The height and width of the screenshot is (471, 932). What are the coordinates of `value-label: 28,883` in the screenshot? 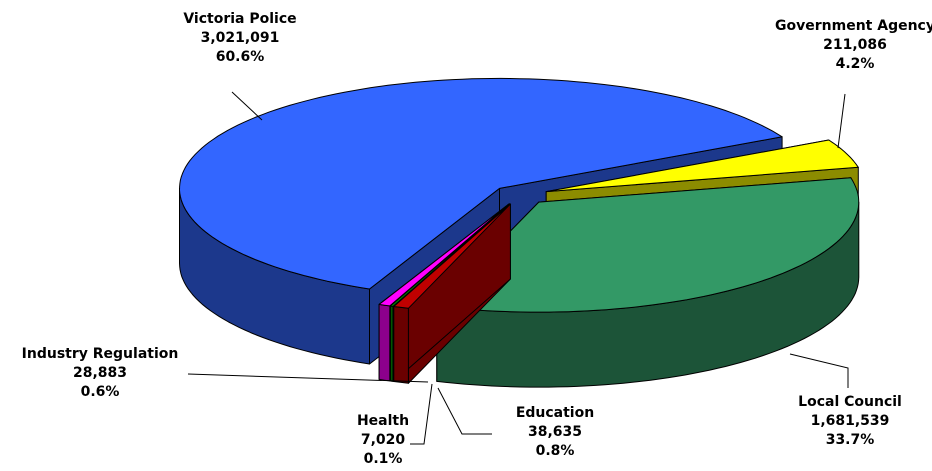 It's located at (100, 373).